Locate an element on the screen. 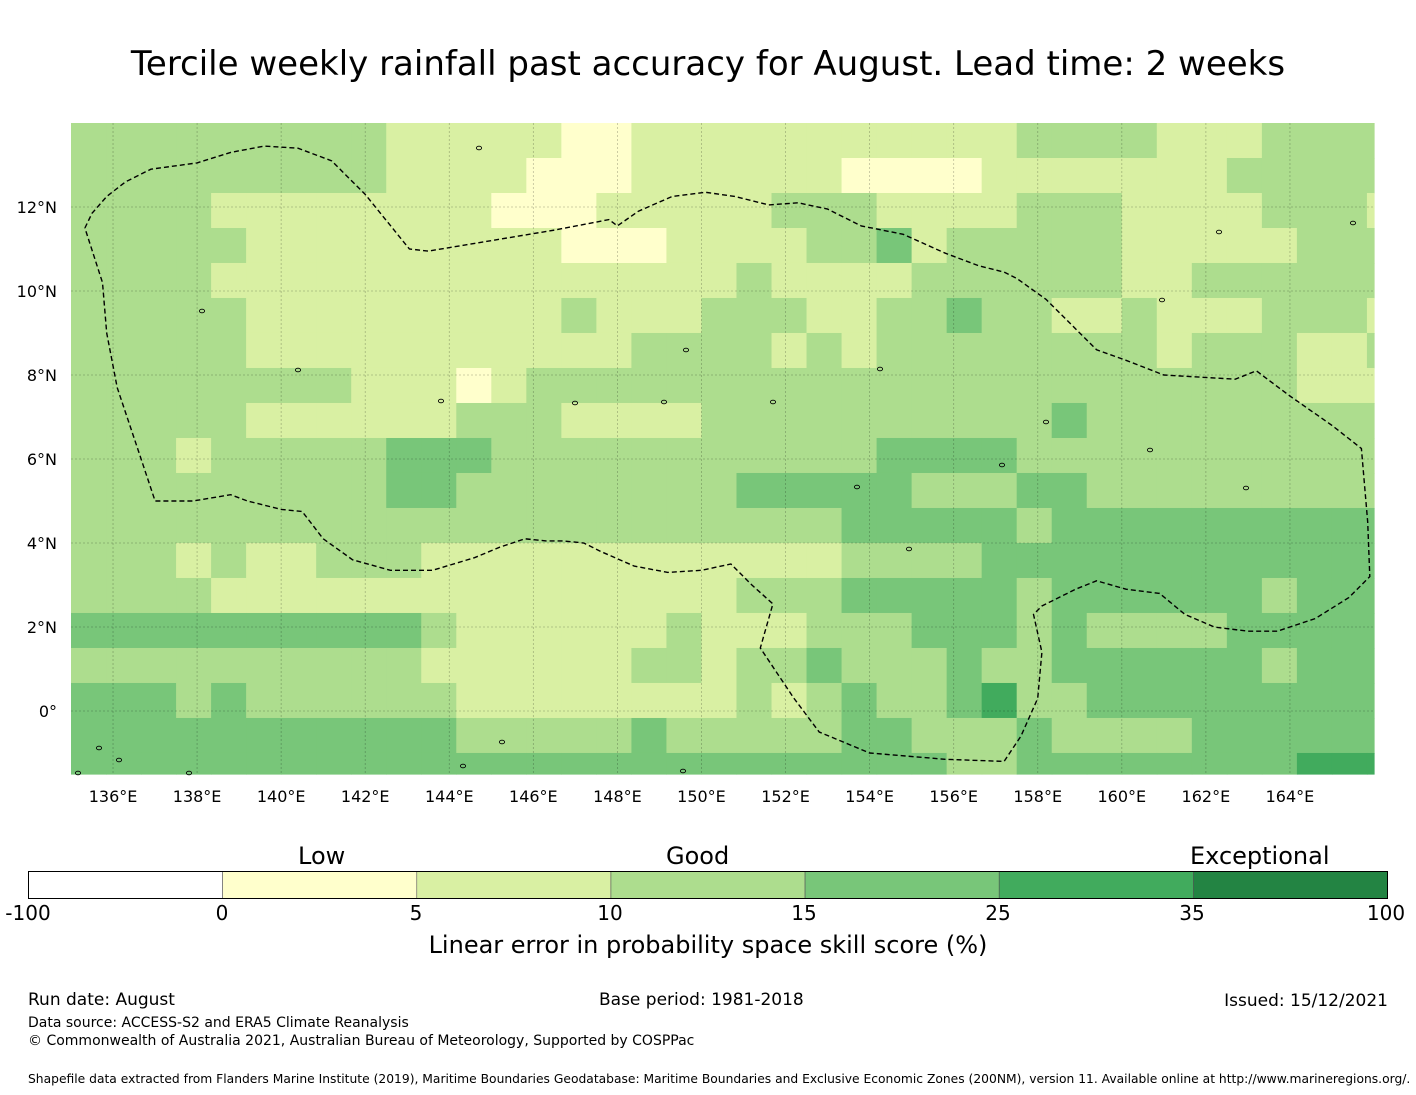  colorbar-tick: 10 is located at coordinates (610, 913).